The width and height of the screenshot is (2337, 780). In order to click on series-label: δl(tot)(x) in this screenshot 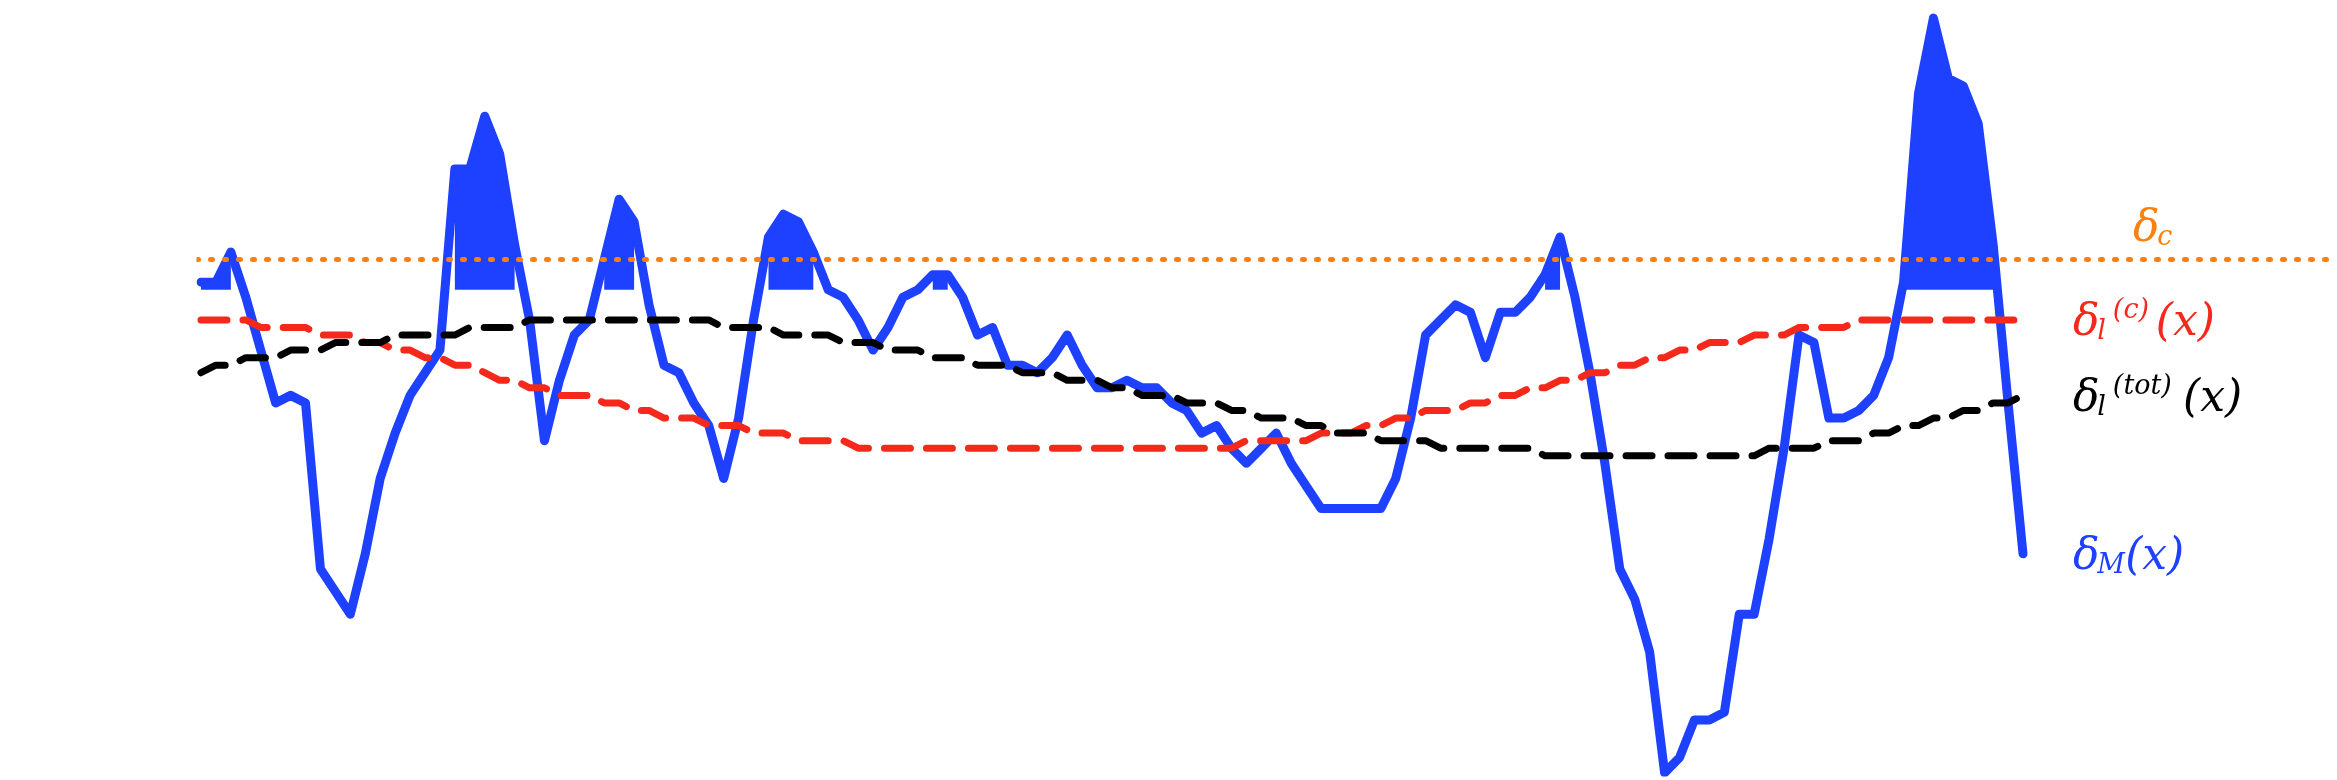, I will do `click(2158, 394)`.